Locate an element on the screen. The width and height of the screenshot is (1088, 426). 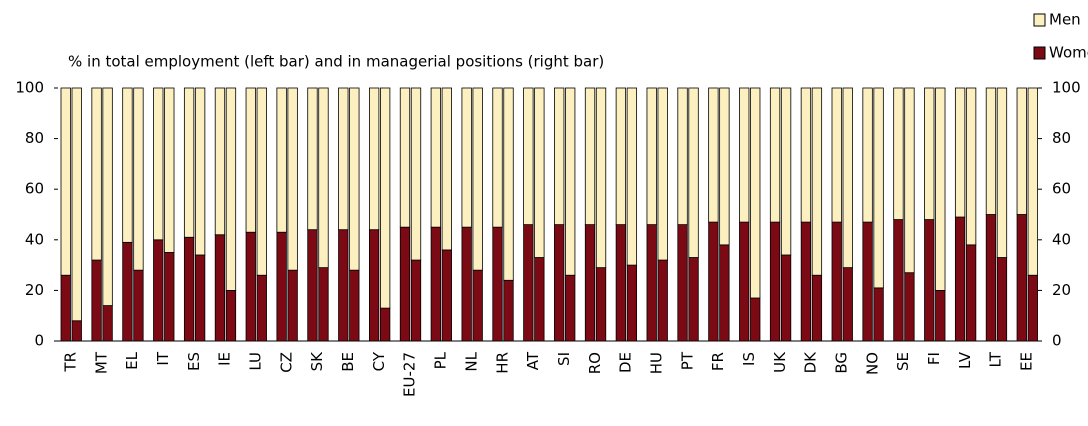
legend-swatch is located at coordinates (1039, 20).